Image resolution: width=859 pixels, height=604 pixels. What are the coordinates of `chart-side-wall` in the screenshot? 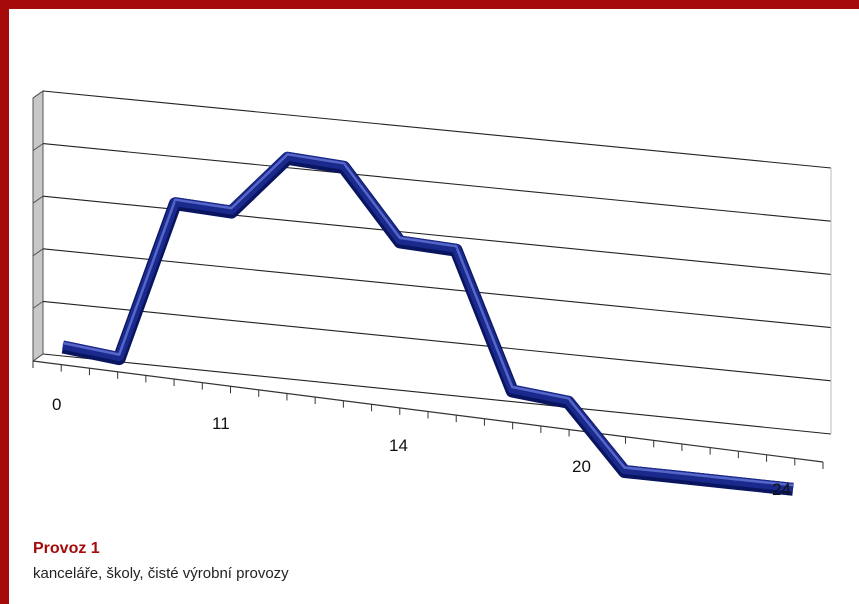 It's located at (38, 226).